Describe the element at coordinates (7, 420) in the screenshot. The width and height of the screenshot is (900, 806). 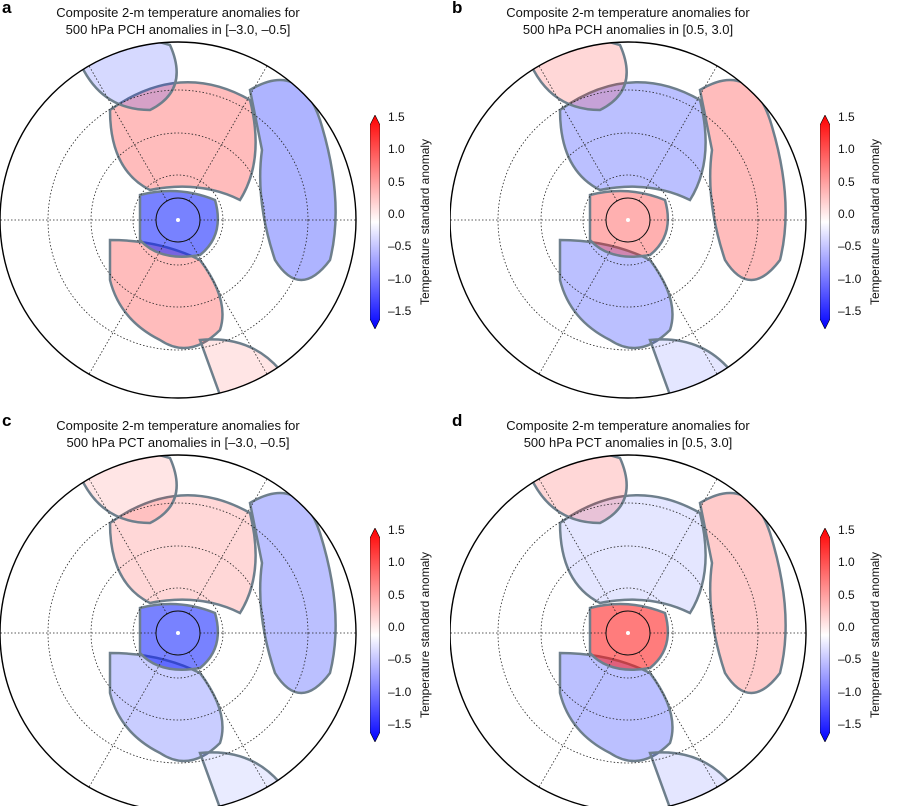
I see `panel-label: c` at that location.